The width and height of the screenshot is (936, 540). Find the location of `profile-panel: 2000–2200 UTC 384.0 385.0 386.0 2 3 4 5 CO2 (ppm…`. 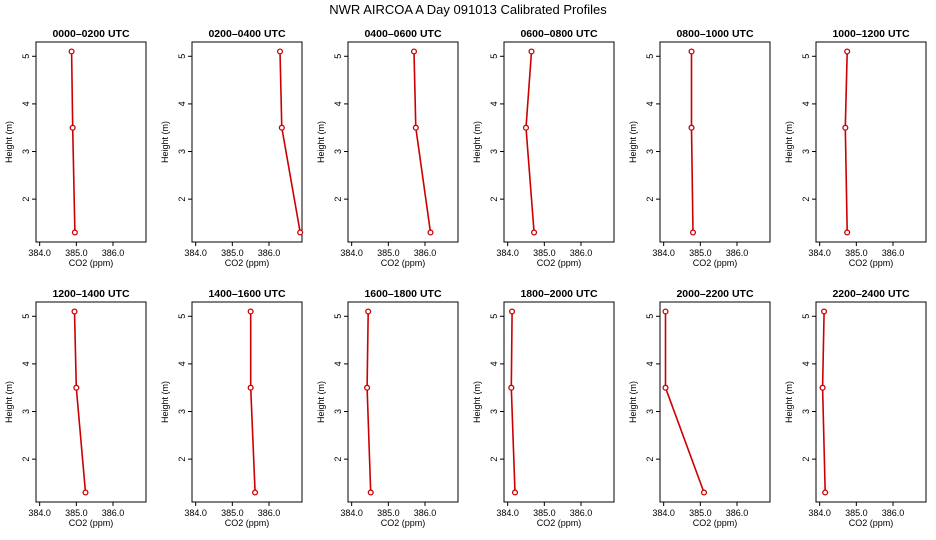

profile-panel: 2000–2200 UTC 384.0 385.0 386.0 2 3 4 5 CO2 (ppm… is located at coordinates (699, 408).